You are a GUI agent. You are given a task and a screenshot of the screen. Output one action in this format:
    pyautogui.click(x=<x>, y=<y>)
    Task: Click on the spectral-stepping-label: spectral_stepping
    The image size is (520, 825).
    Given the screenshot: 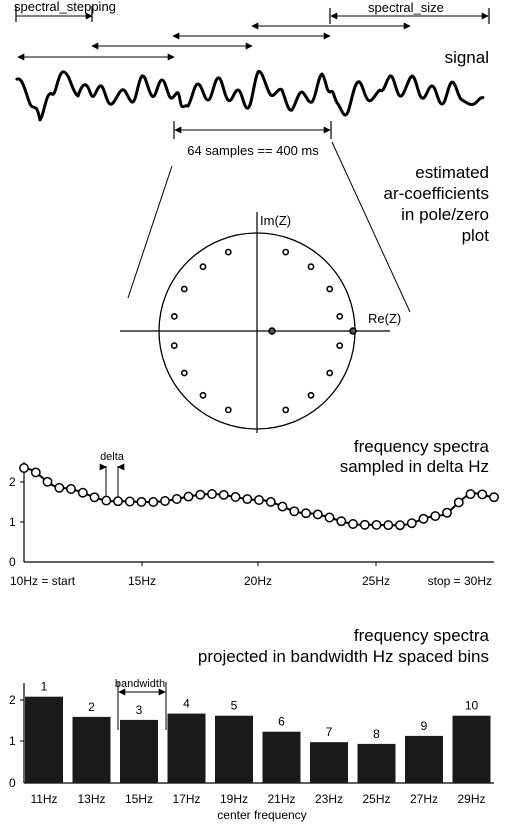 What is the action you would take?
    pyautogui.click(x=65, y=7)
    